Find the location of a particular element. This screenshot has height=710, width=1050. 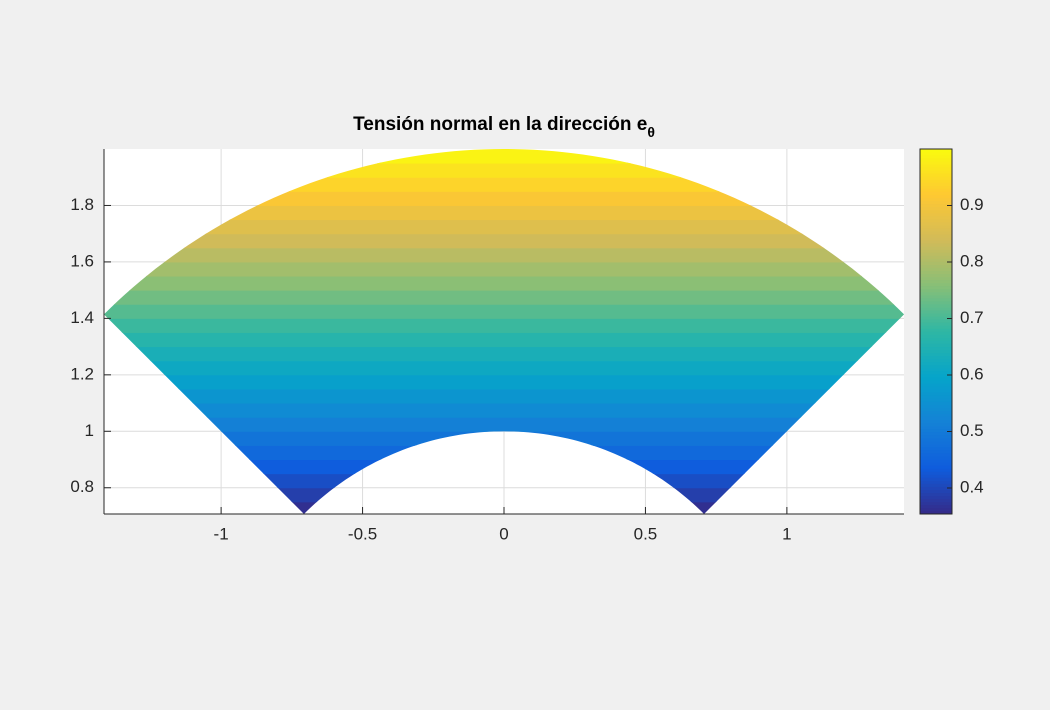

y-tick-label: 0.8 is located at coordinates (82, 486).